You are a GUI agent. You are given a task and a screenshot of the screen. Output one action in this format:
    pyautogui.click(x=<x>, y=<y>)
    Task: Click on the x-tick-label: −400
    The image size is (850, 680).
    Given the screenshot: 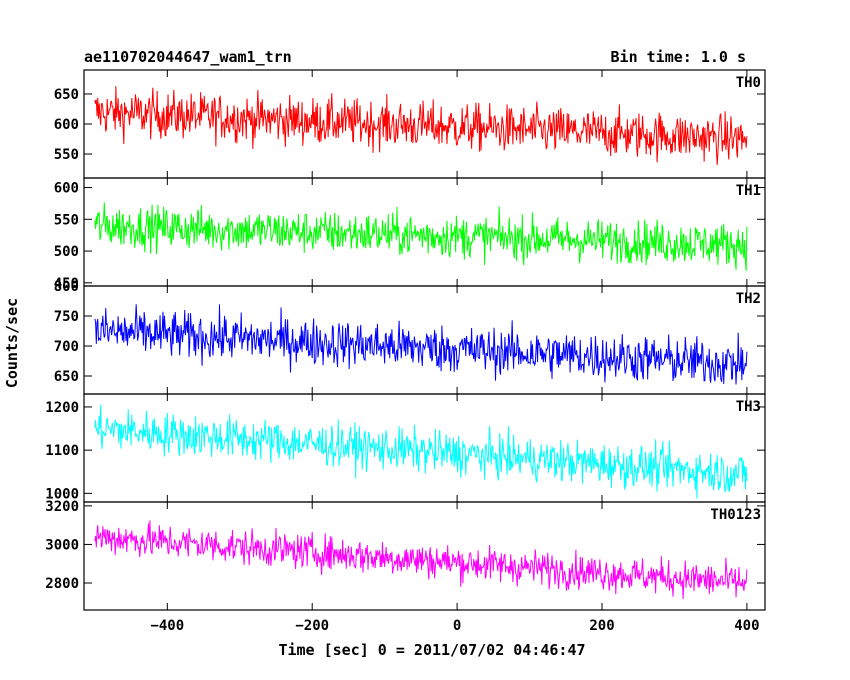 What is the action you would take?
    pyautogui.click(x=167, y=626)
    